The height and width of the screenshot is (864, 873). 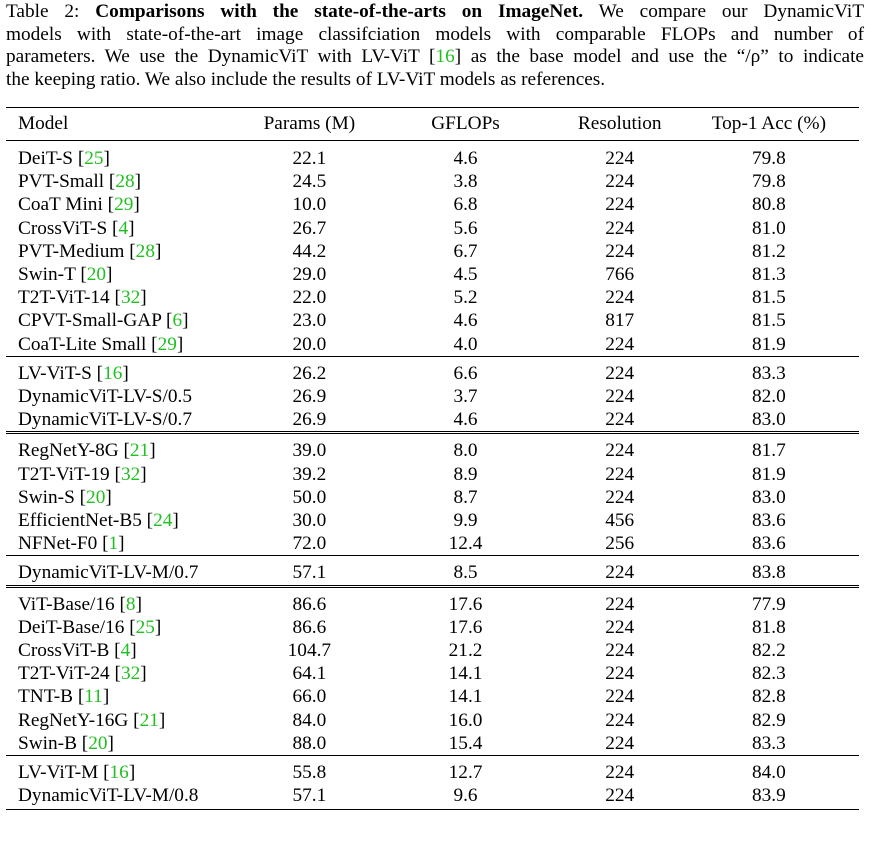 What do you see at coordinates (432, 274) in the screenshot?
I see `table-row: Swin-T [20] 29.0 4.5 766 81.3` at bounding box center [432, 274].